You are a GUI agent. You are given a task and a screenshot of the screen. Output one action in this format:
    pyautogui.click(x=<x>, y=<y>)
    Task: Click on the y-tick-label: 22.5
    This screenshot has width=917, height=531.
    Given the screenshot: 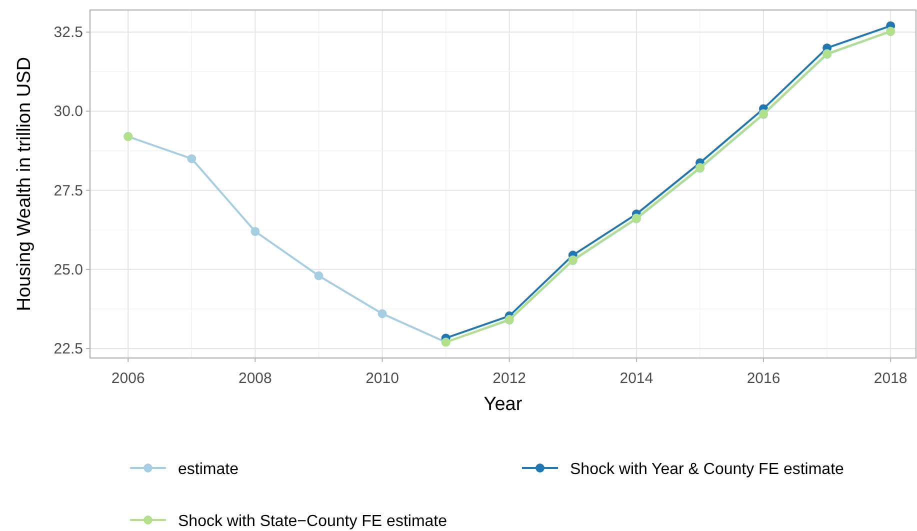 What is the action you would take?
    pyautogui.click(x=68, y=349)
    